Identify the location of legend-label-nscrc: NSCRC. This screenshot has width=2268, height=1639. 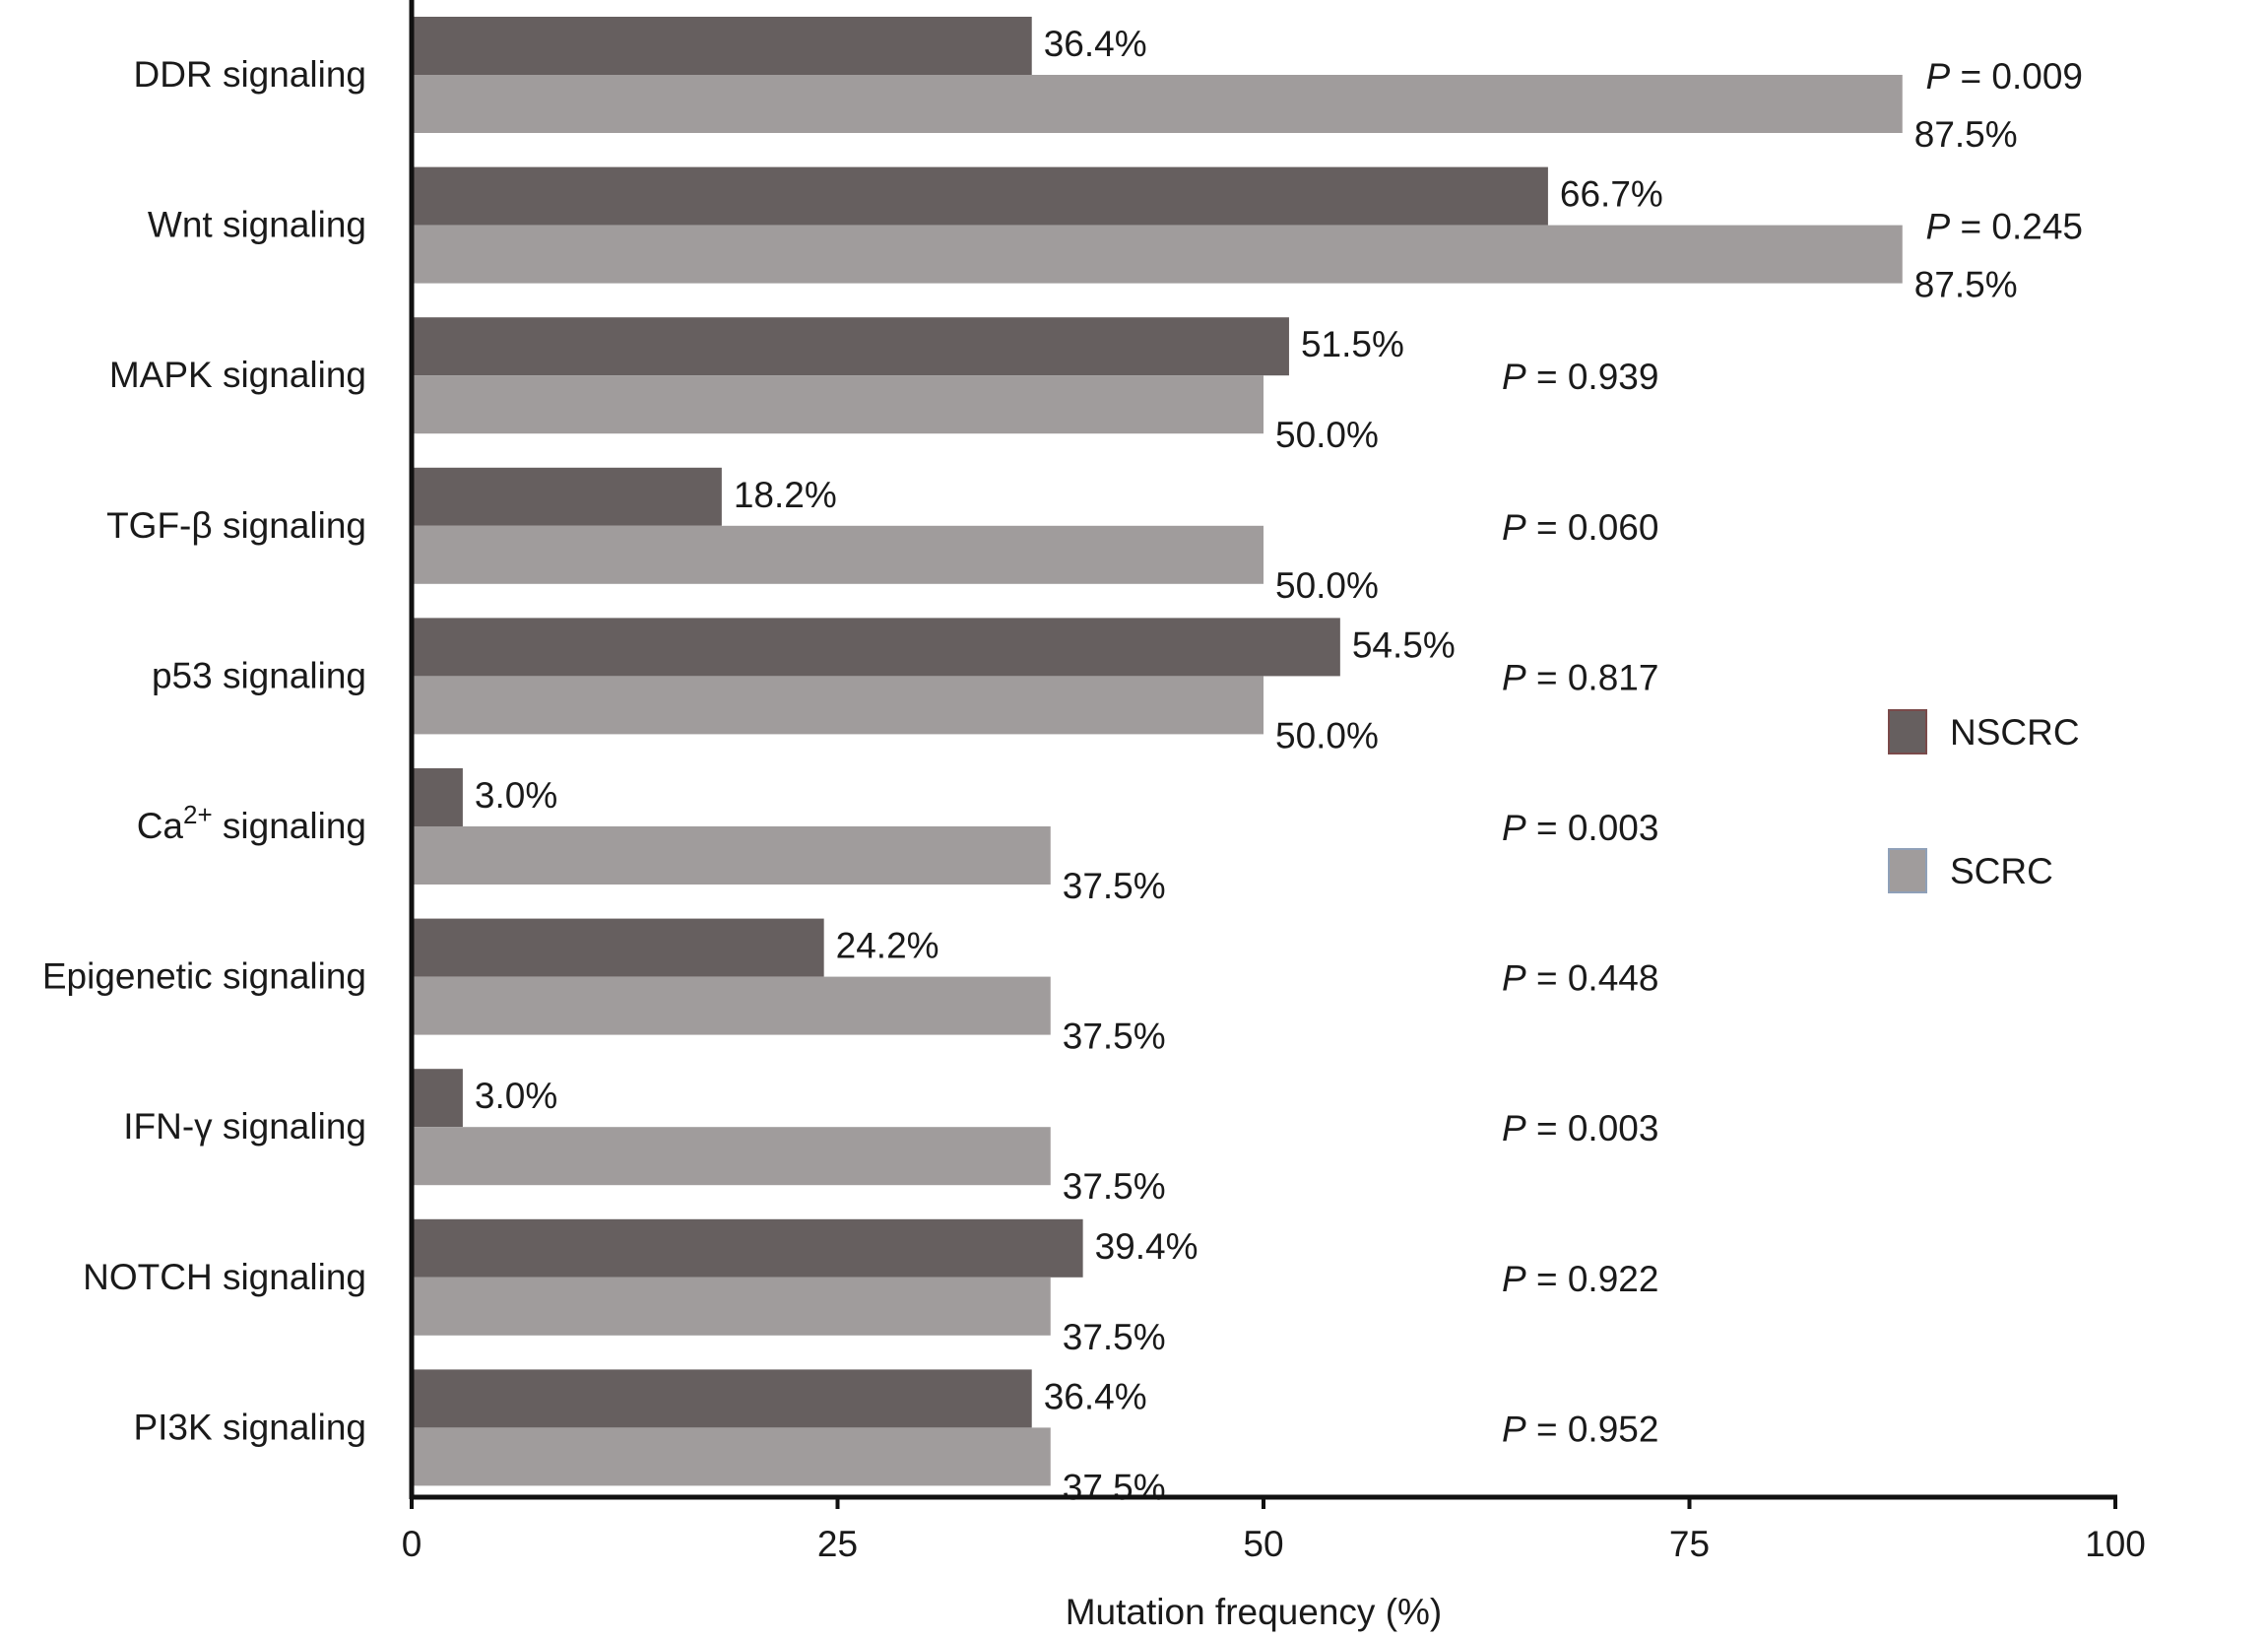
(2015, 732).